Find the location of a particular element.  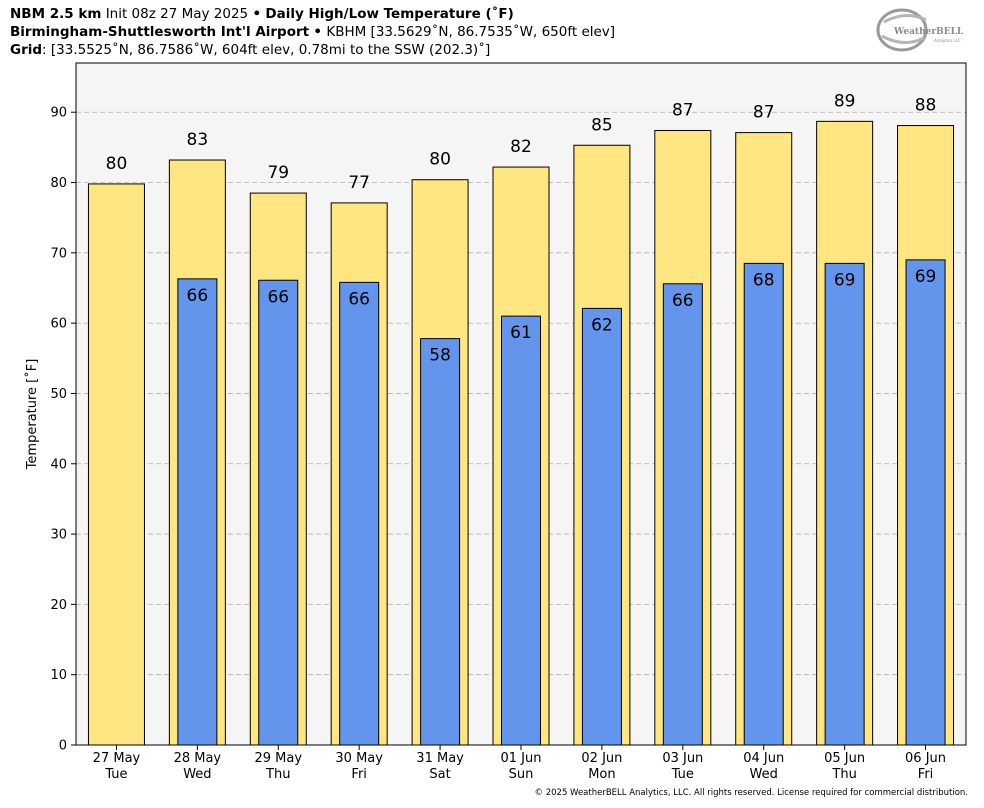

high-temp-label: 82 is located at coordinates (521, 147).